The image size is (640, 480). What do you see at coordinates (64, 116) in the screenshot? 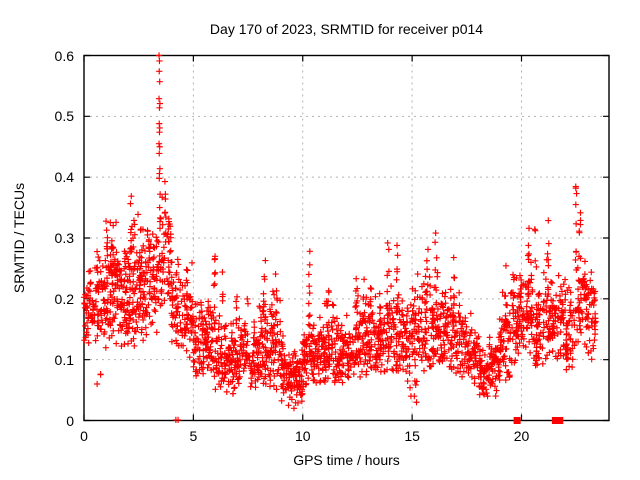
I see `y-tick-label: 0.5` at bounding box center [64, 116].